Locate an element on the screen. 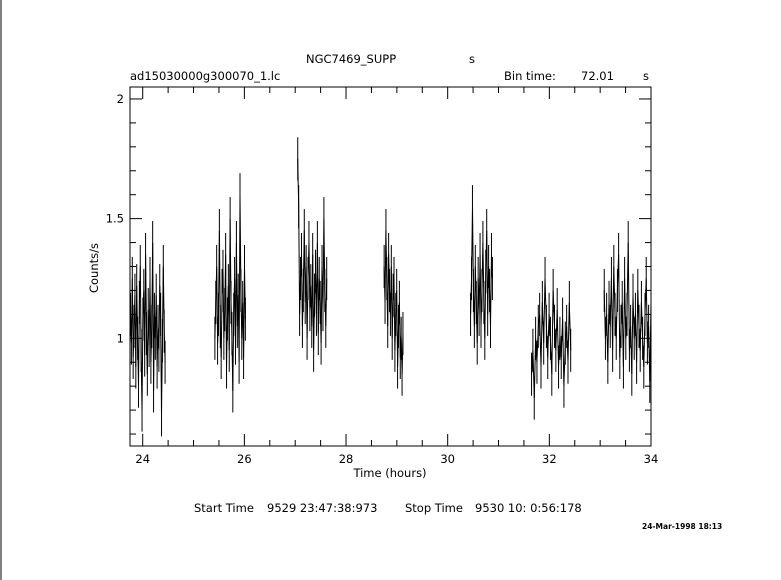 This screenshot has width=781, height=580. bin-time-value: 72.01 is located at coordinates (597, 76).